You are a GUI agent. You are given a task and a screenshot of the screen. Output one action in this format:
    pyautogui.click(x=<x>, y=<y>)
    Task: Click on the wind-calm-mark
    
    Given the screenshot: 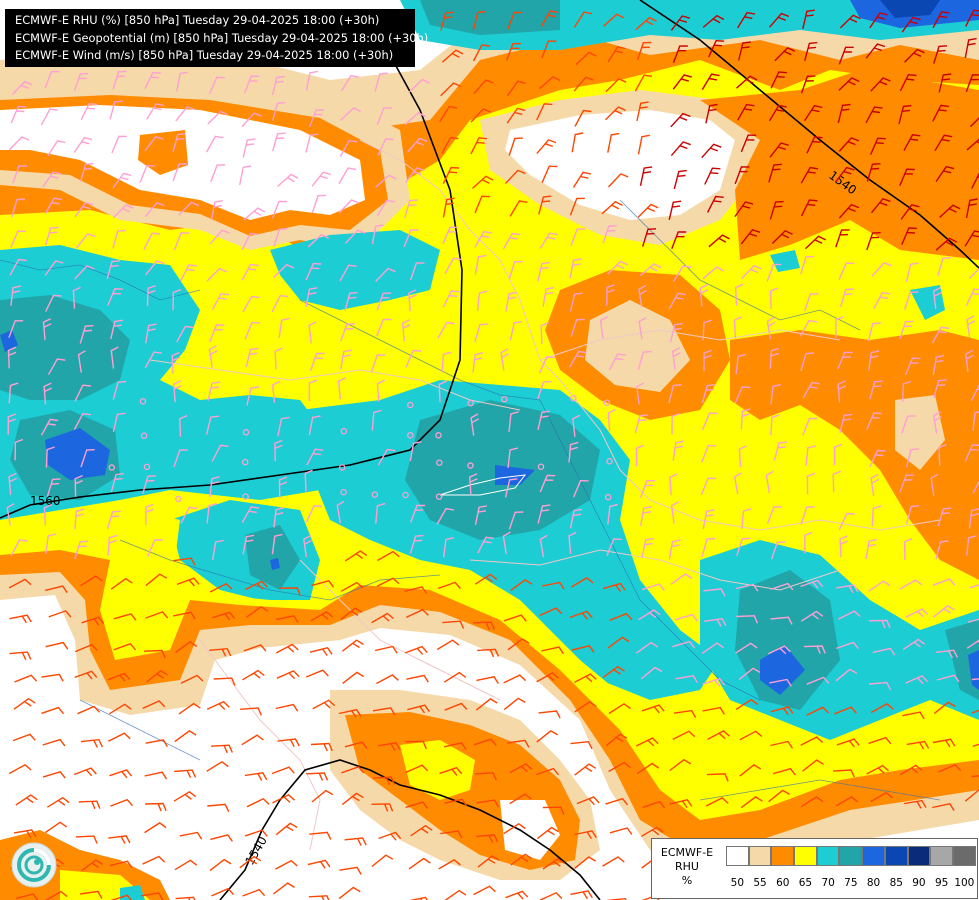 What is the action you would take?
    pyautogui.click(x=343, y=492)
    